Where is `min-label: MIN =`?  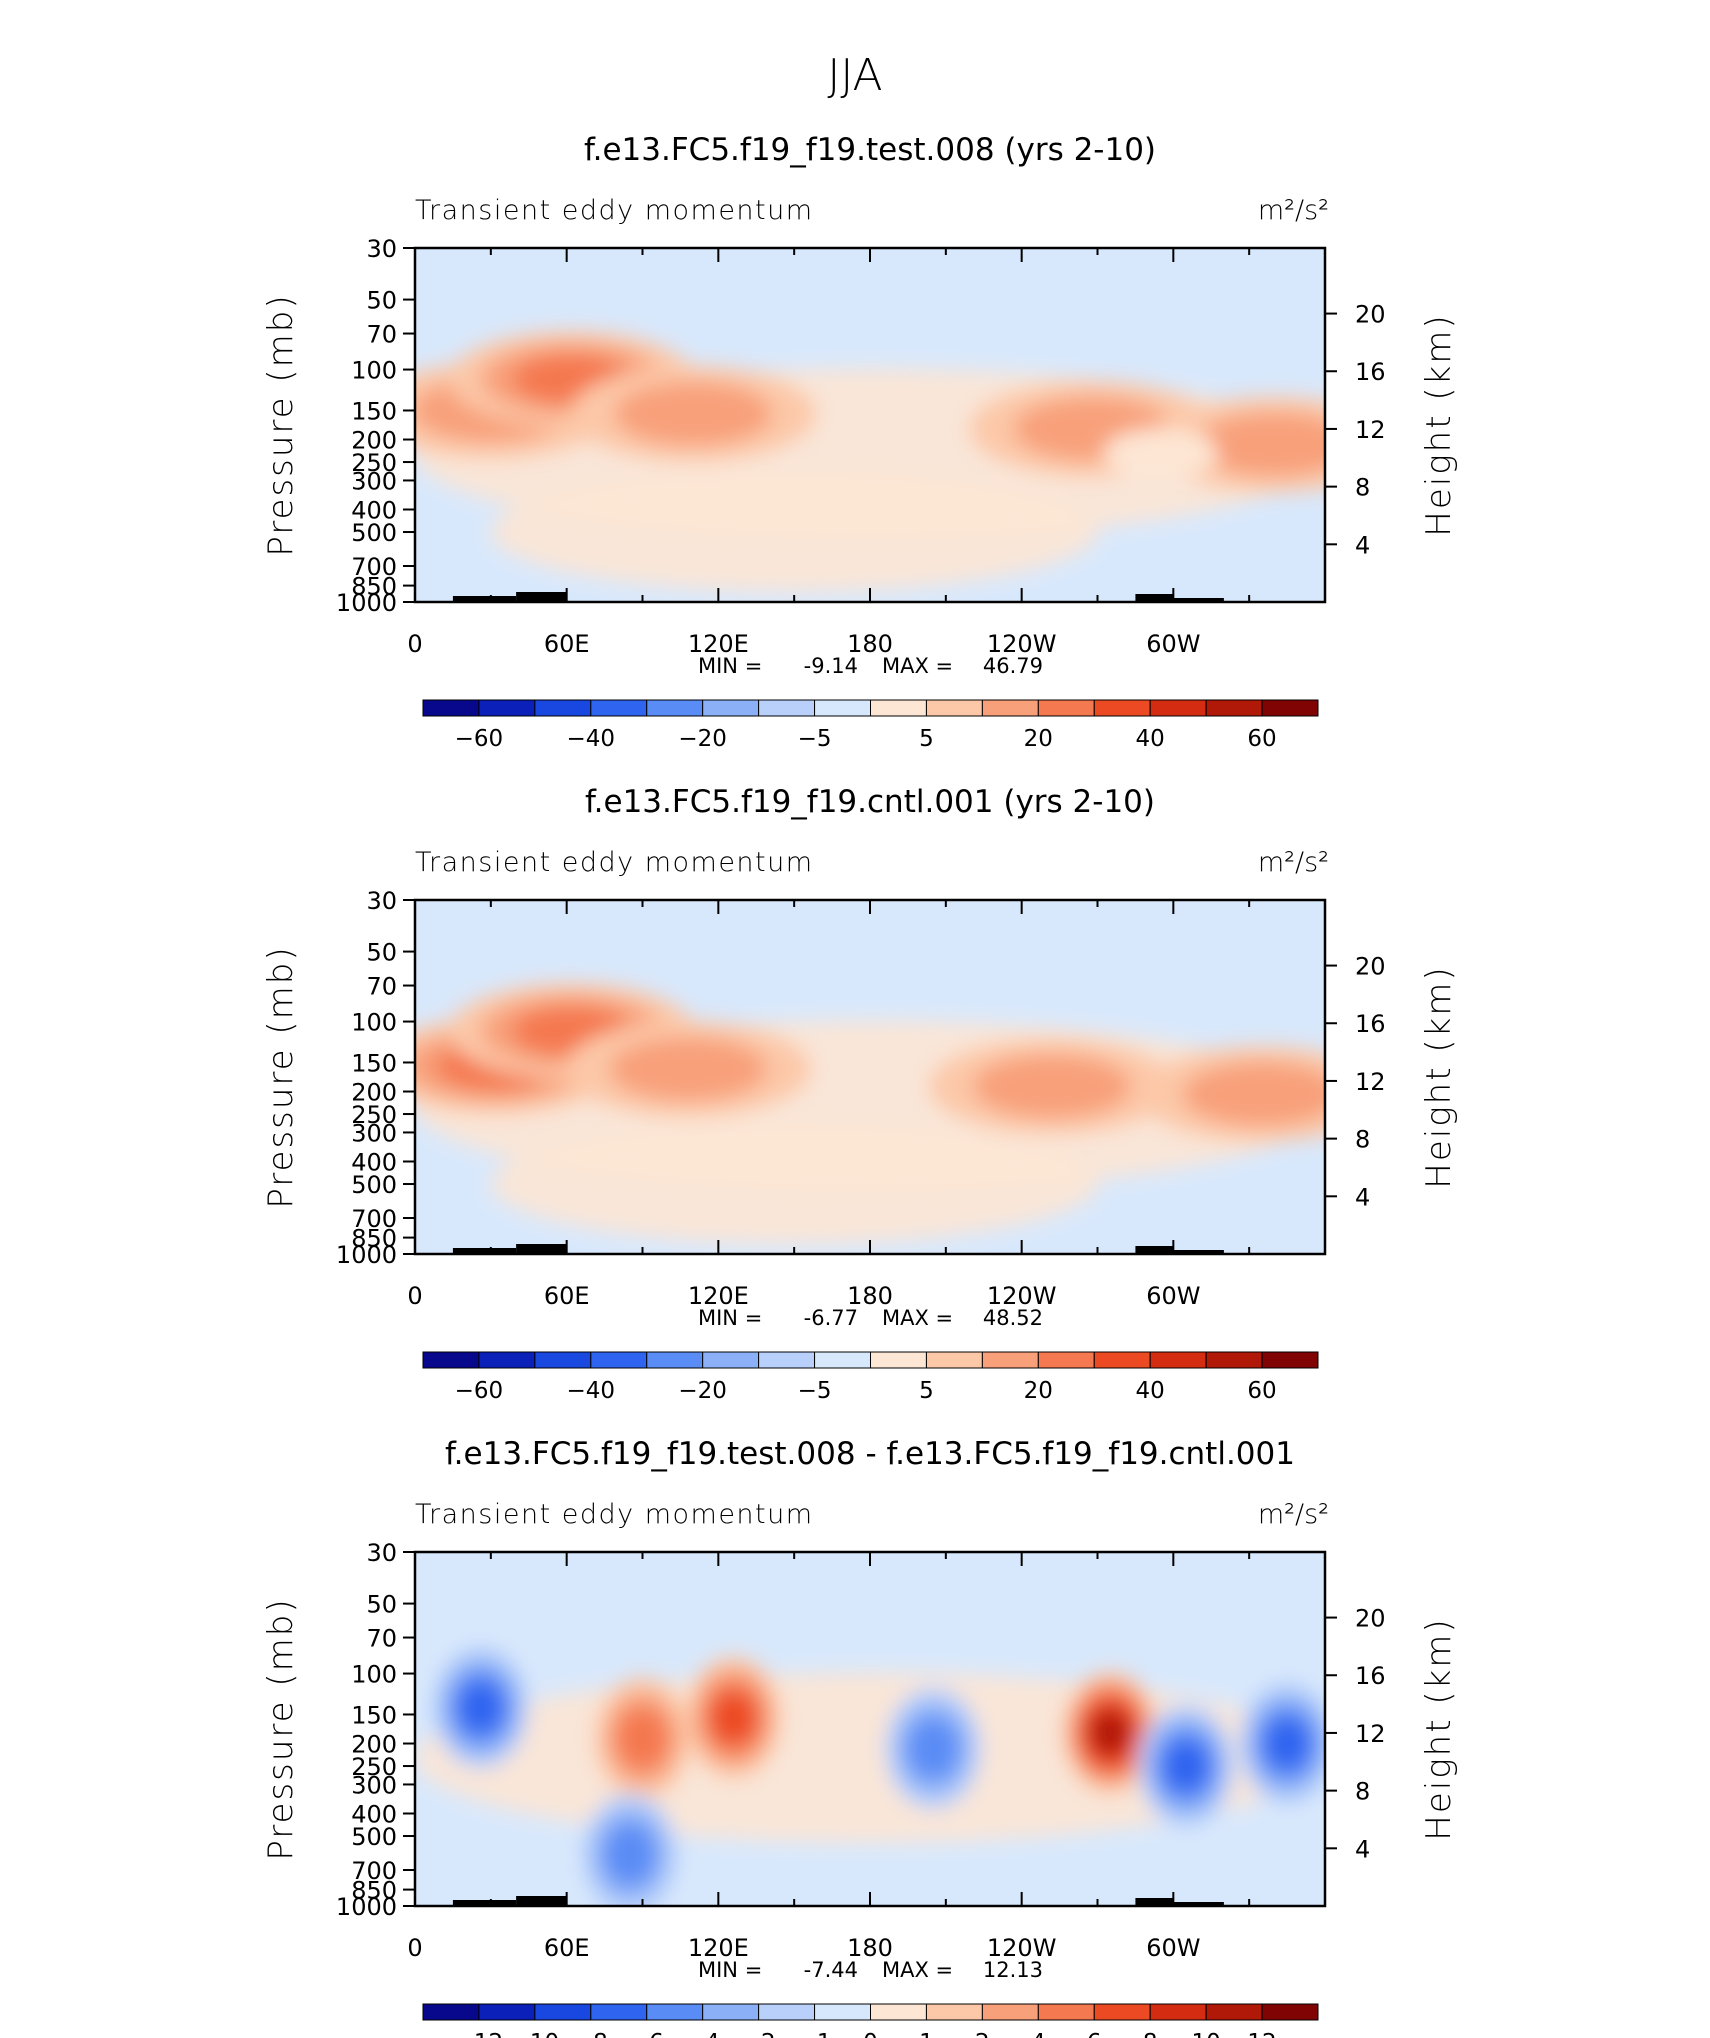
min-label: MIN = is located at coordinates (730, 666).